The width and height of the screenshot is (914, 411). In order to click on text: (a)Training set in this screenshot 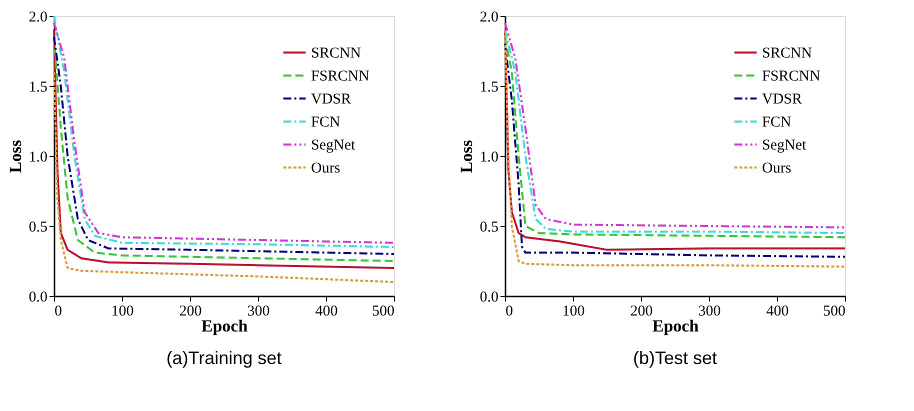, I will do `click(224, 358)`.